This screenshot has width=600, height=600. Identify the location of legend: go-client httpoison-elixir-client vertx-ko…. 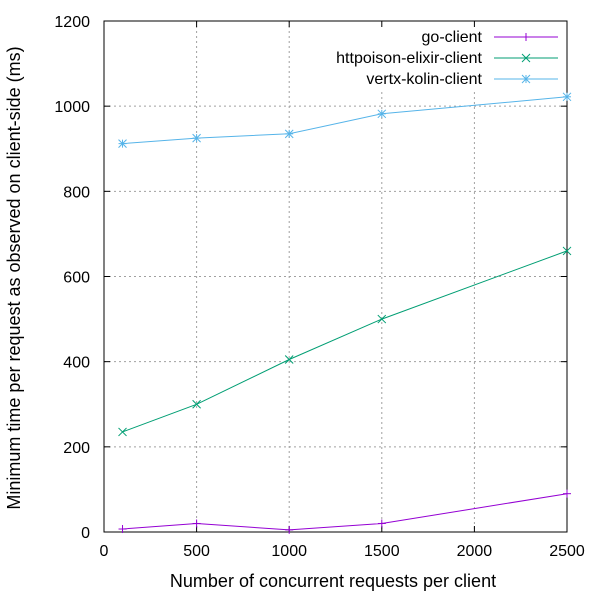
(447, 58).